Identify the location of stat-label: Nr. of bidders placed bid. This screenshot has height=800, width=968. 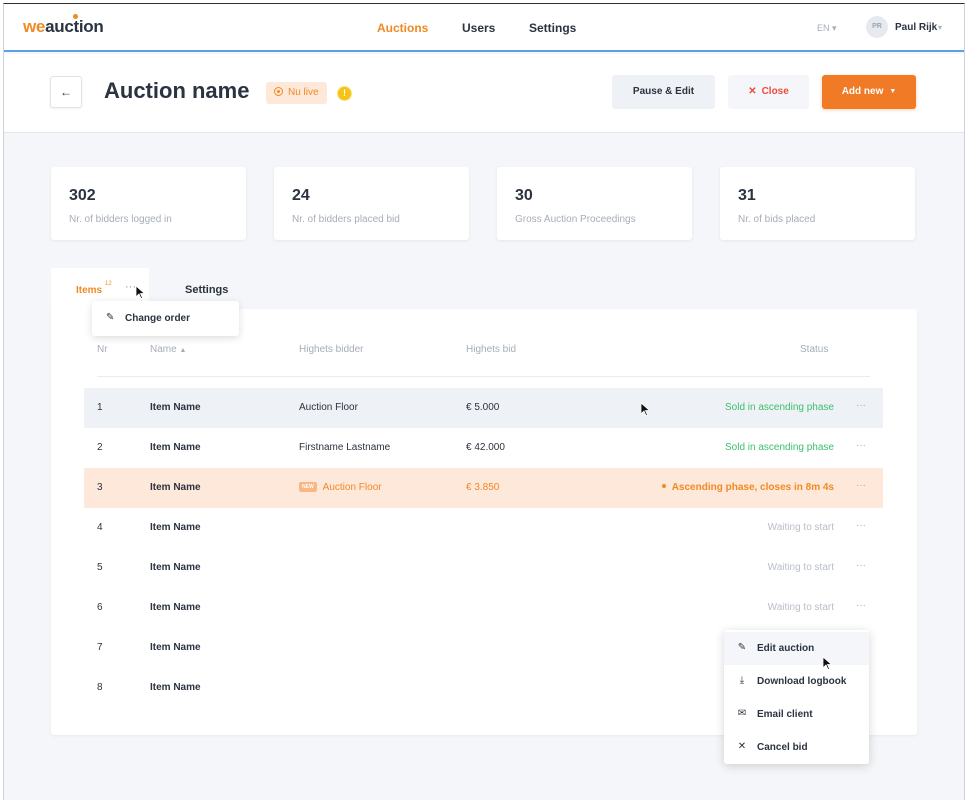
(346, 219).